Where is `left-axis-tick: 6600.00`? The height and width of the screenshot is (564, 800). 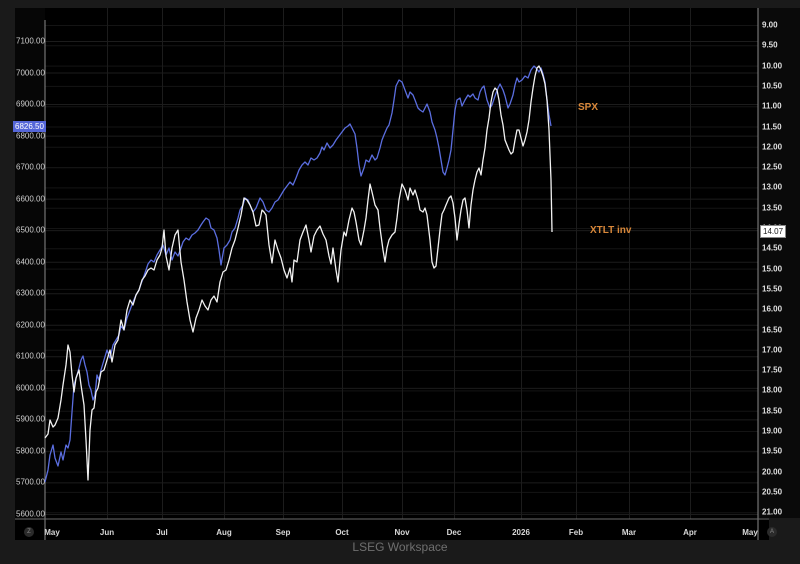 left-axis-tick: 6600.00 is located at coordinates (30, 199).